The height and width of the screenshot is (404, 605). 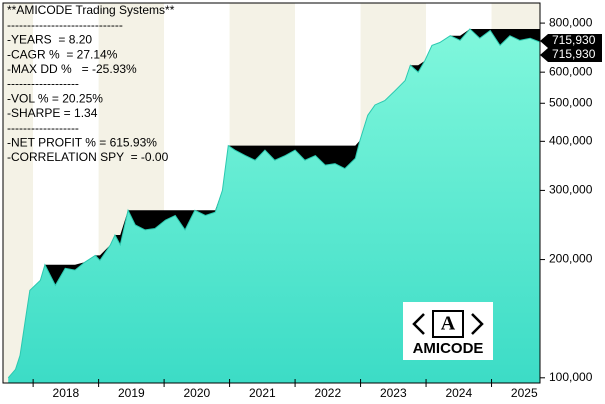 What do you see at coordinates (91, 10) in the screenshot?
I see `stats-line: **AMICODE Trading Systems**` at bounding box center [91, 10].